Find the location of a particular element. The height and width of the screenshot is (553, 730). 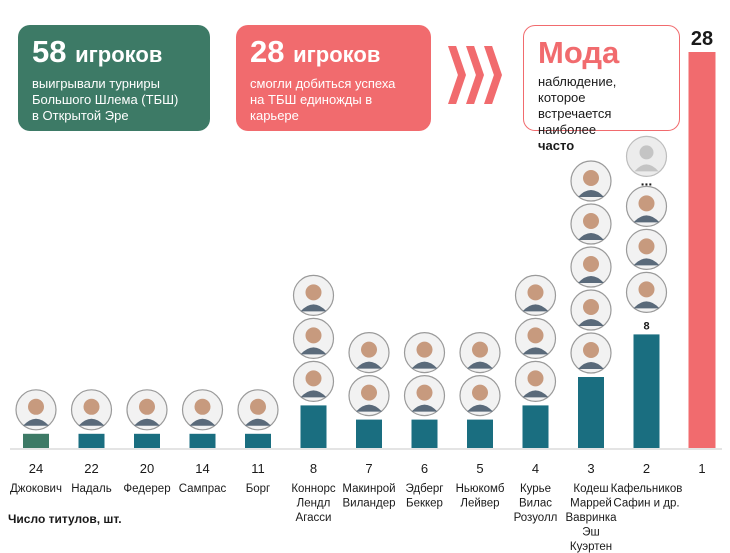

player-name: Сампрас is located at coordinates (203, 489).